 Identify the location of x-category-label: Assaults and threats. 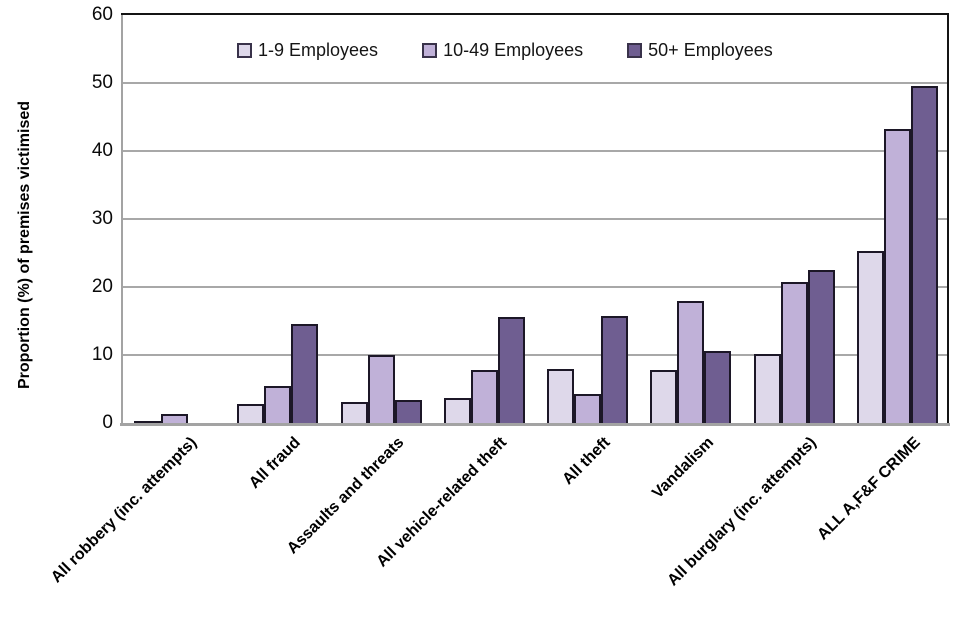
(345, 496).